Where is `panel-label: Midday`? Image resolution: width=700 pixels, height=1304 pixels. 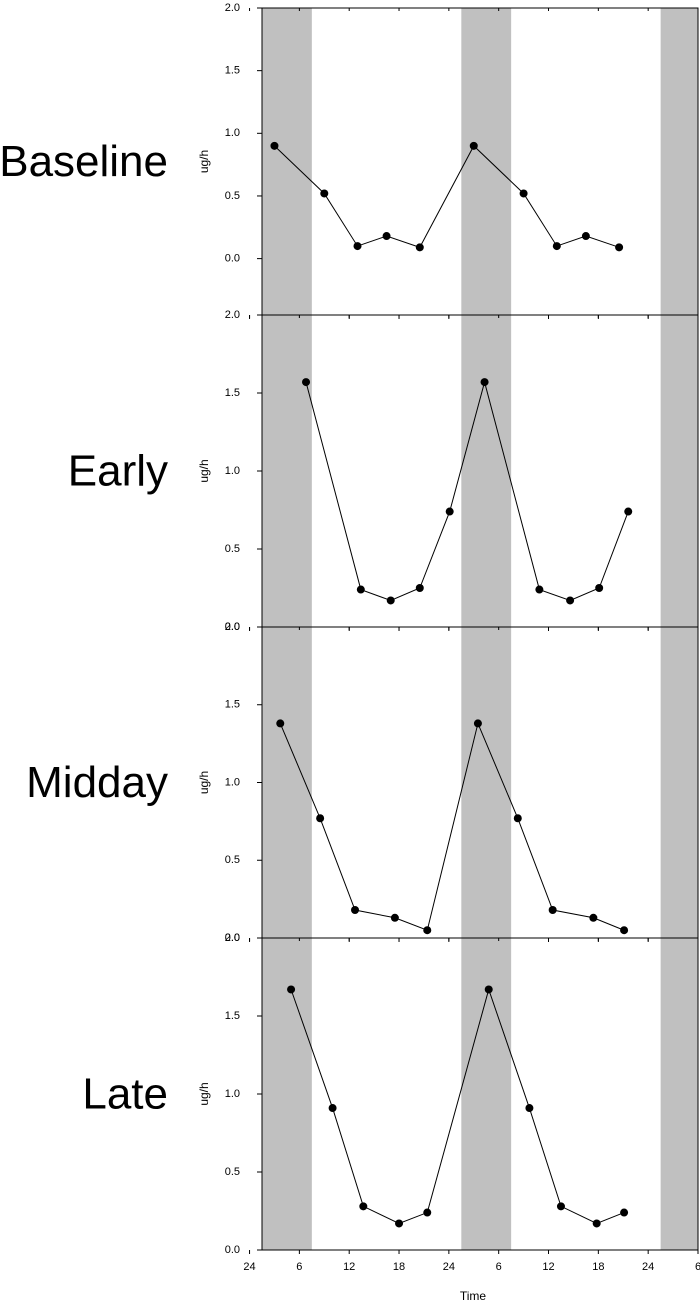
panel-label: Midday is located at coordinates (97, 782).